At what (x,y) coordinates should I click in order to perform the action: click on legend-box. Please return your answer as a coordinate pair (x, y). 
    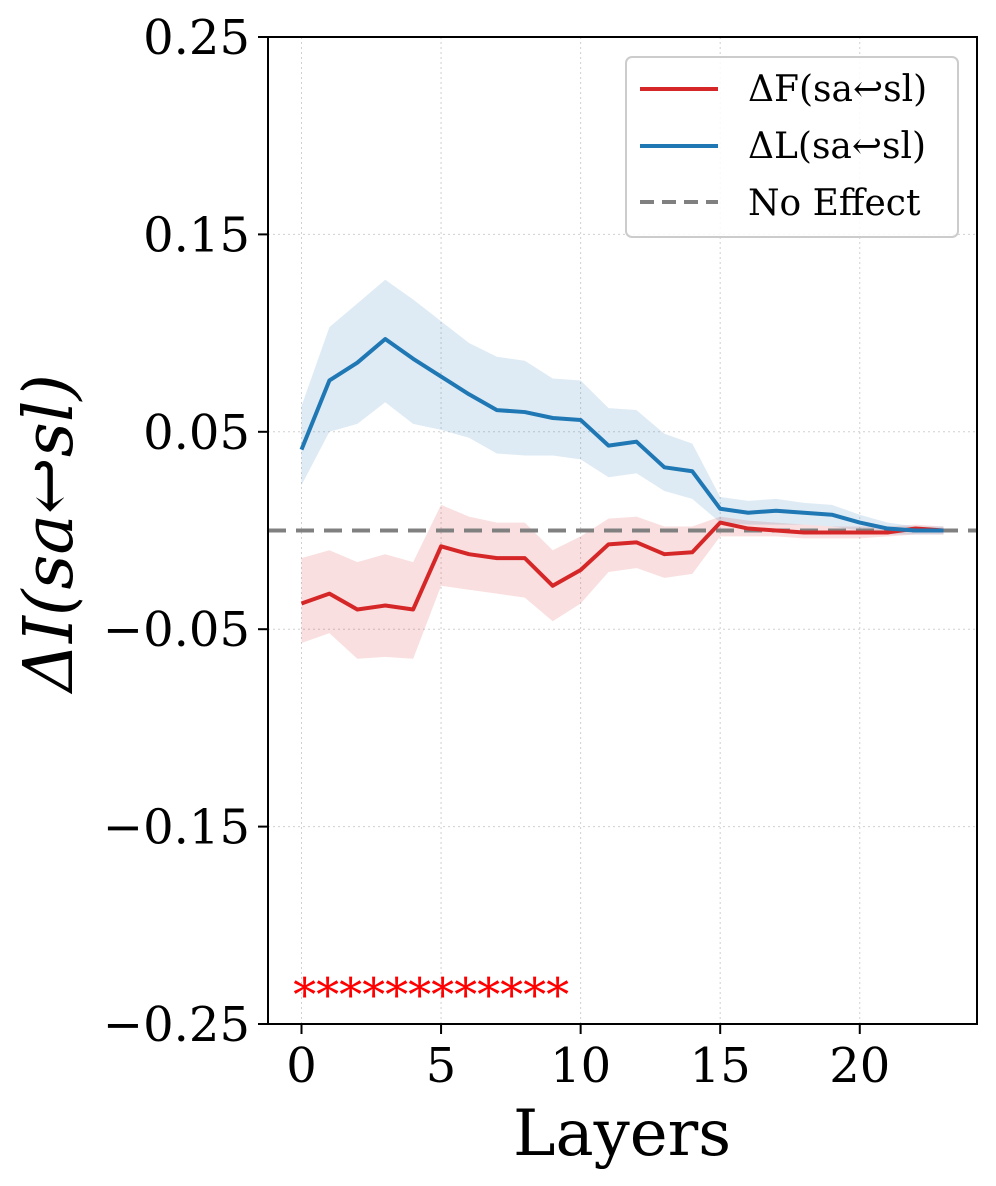
    Looking at the image, I should click on (792, 147).